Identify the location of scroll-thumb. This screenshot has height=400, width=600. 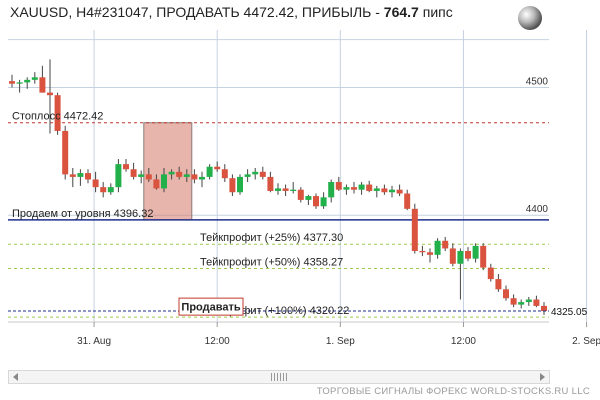
(280, 377).